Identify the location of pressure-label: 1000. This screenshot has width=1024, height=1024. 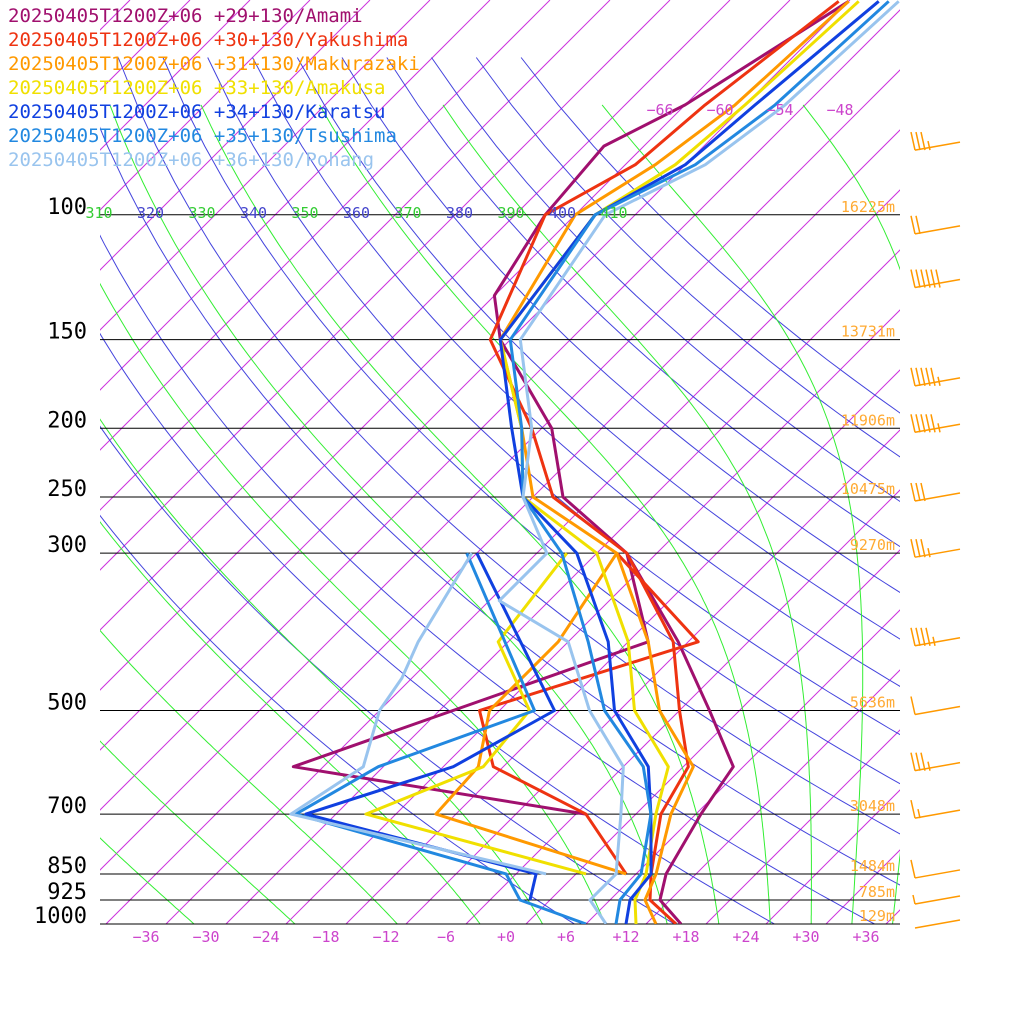
(60, 916).